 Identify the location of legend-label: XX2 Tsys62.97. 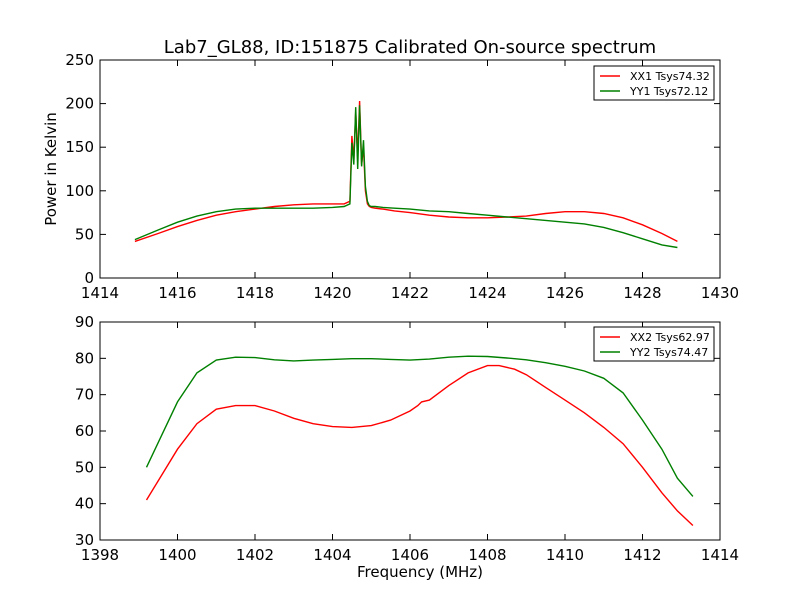
(670, 337).